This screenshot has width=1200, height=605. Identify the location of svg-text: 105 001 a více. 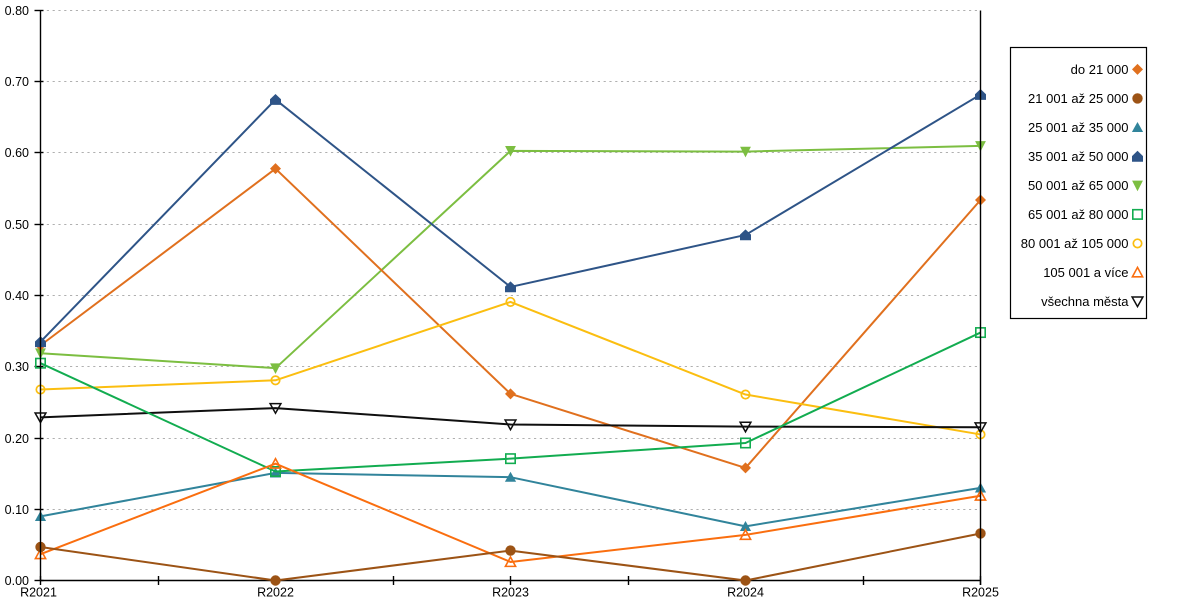
(1085, 272).